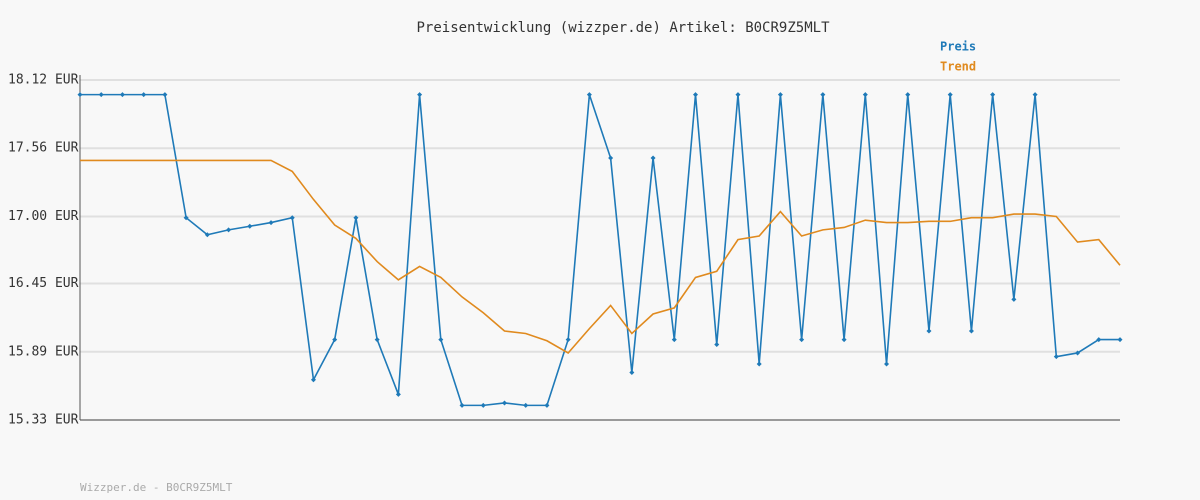 The height and width of the screenshot is (500, 1200). Describe the element at coordinates (43, 420) in the screenshot. I see `y-tick-label: 15.33 EUR` at that location.